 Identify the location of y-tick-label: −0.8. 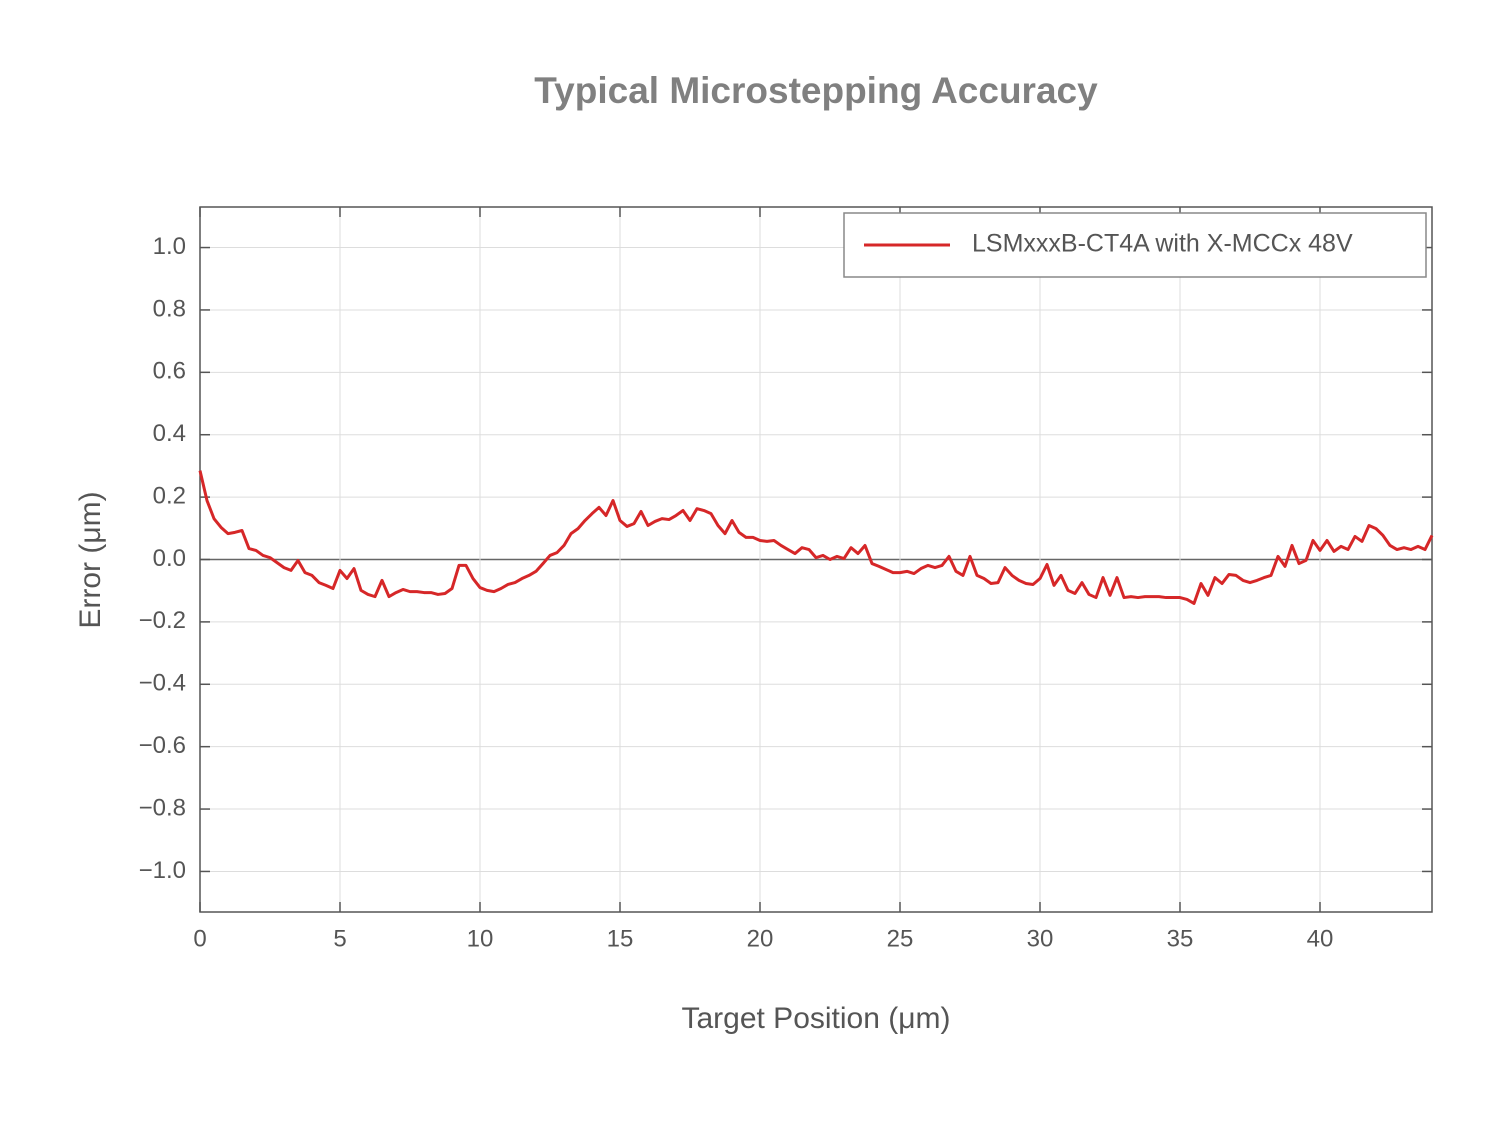
(162, 807).